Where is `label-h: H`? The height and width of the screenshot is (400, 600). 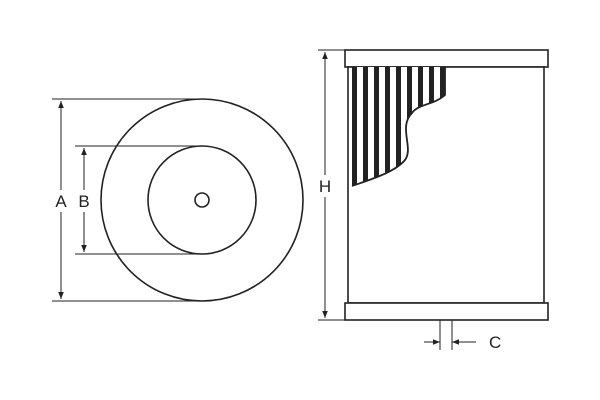
label-h: H is located at coordinates (325, 186).